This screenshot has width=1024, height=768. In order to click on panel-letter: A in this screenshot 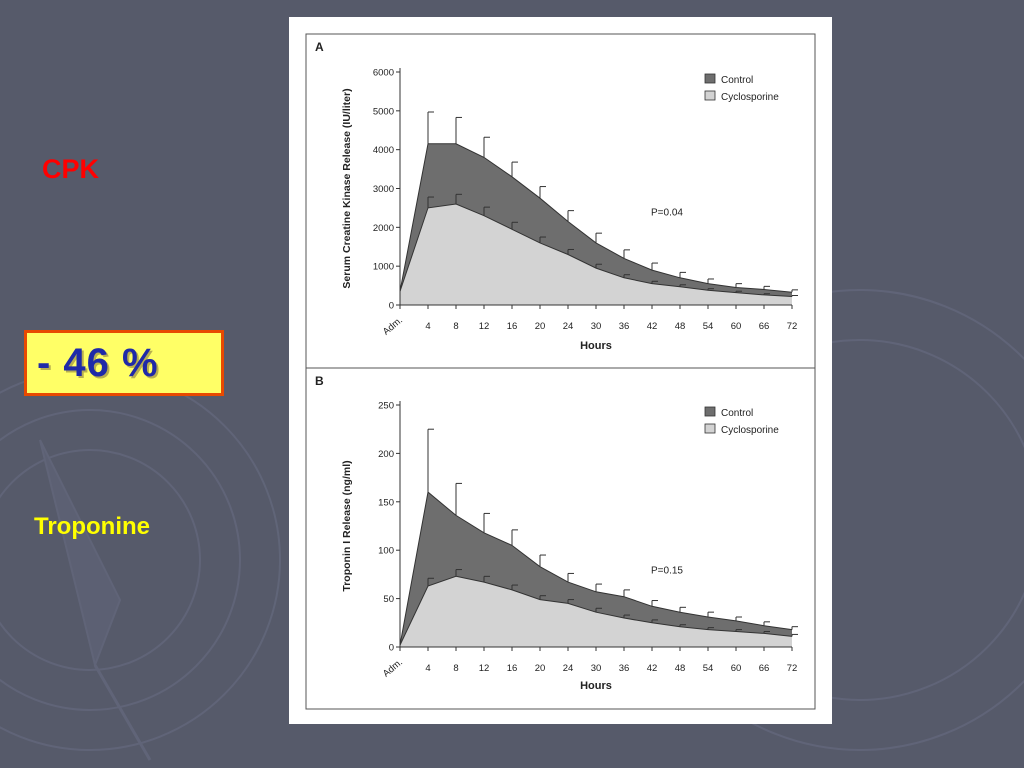, I will do `click(319, 47)`.